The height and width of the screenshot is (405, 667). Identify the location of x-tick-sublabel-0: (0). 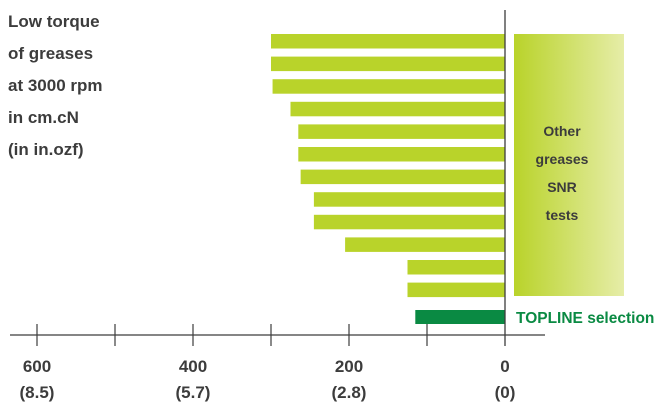
(505, 392).